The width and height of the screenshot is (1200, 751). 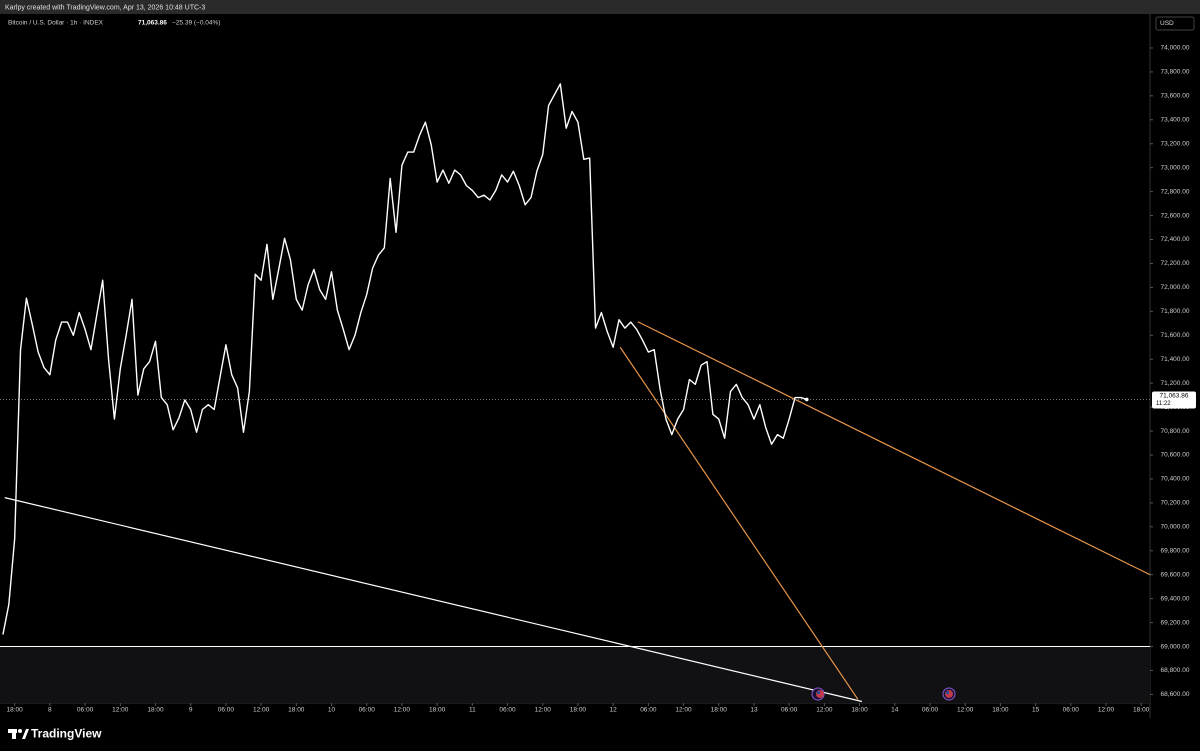 I want to click on currency-button, so click(x=1175, y=23).